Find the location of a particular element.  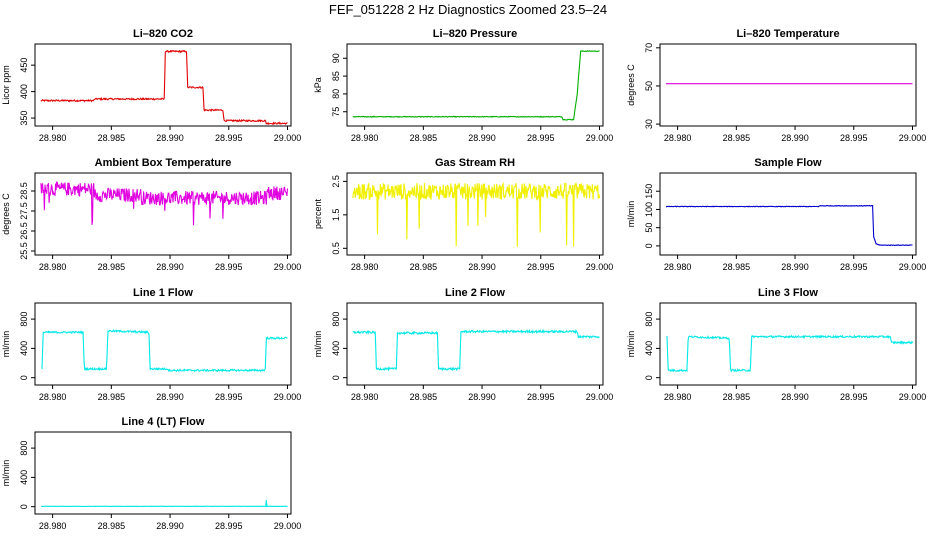

line-4-lt-flow-xtick-label: 28.990 is located at coordinates (170, 526).